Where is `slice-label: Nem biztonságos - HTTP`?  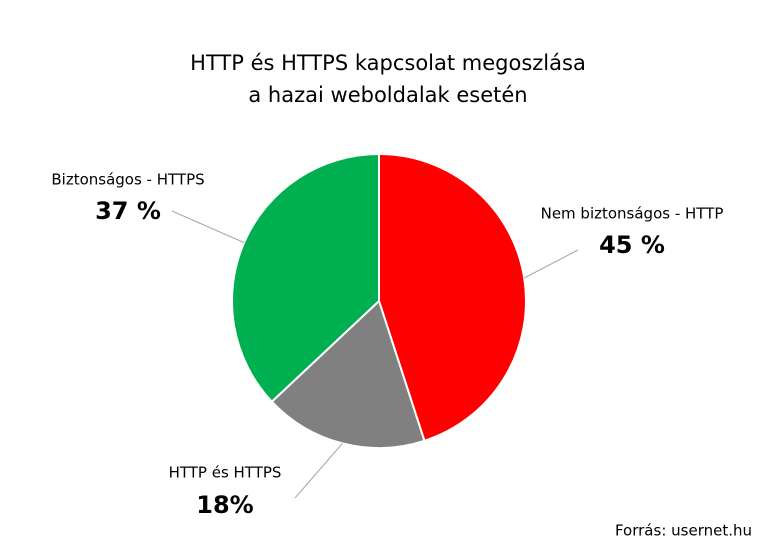
slice-label: Nem biztonságos - HTTP is located at coordinates (632, 214).